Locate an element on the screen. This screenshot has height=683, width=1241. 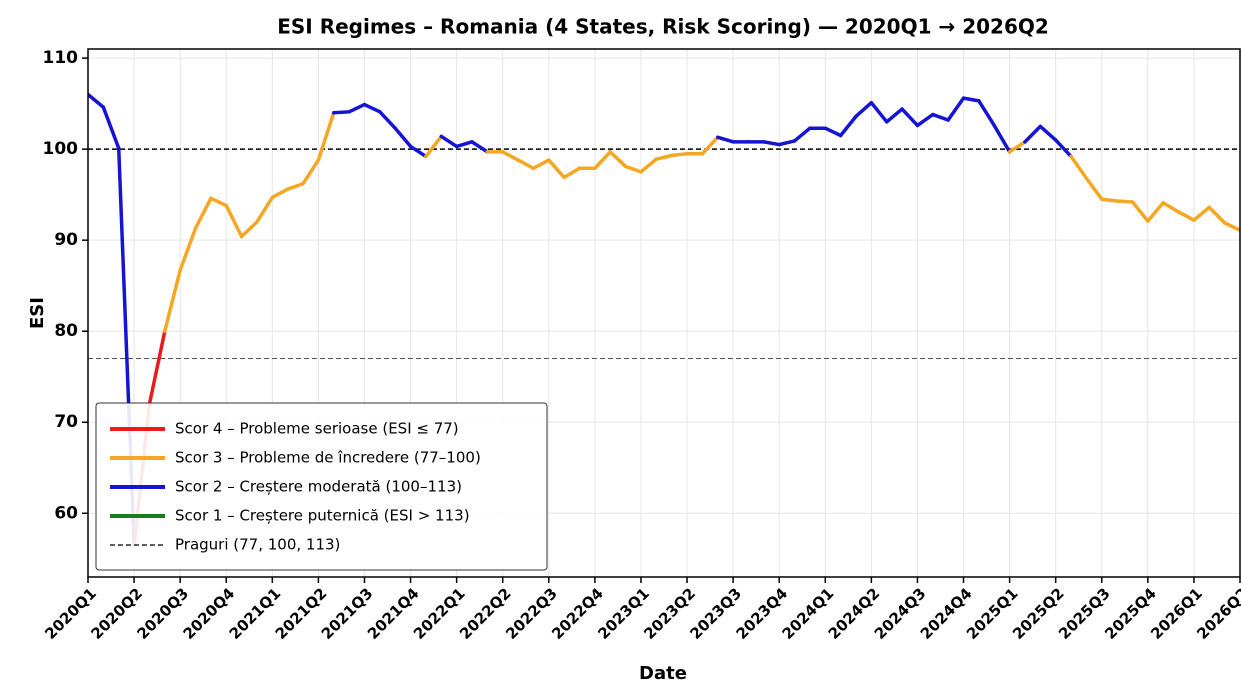
y-tick-label: 110 is located at coordinates (61, 58).